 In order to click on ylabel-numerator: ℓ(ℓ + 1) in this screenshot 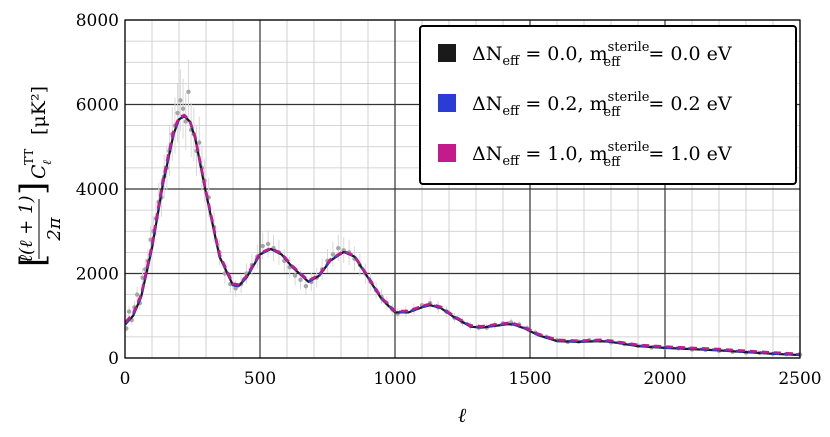, I will do `click(26, 228)`.